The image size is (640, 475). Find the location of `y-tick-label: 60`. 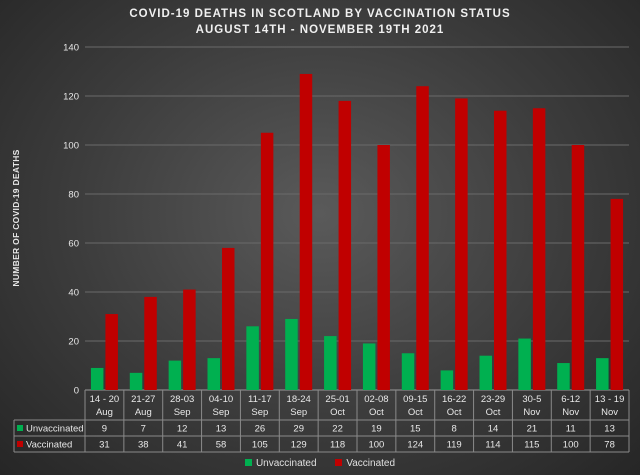

y-tick-label: 60 is located at coordinates (73, 244).